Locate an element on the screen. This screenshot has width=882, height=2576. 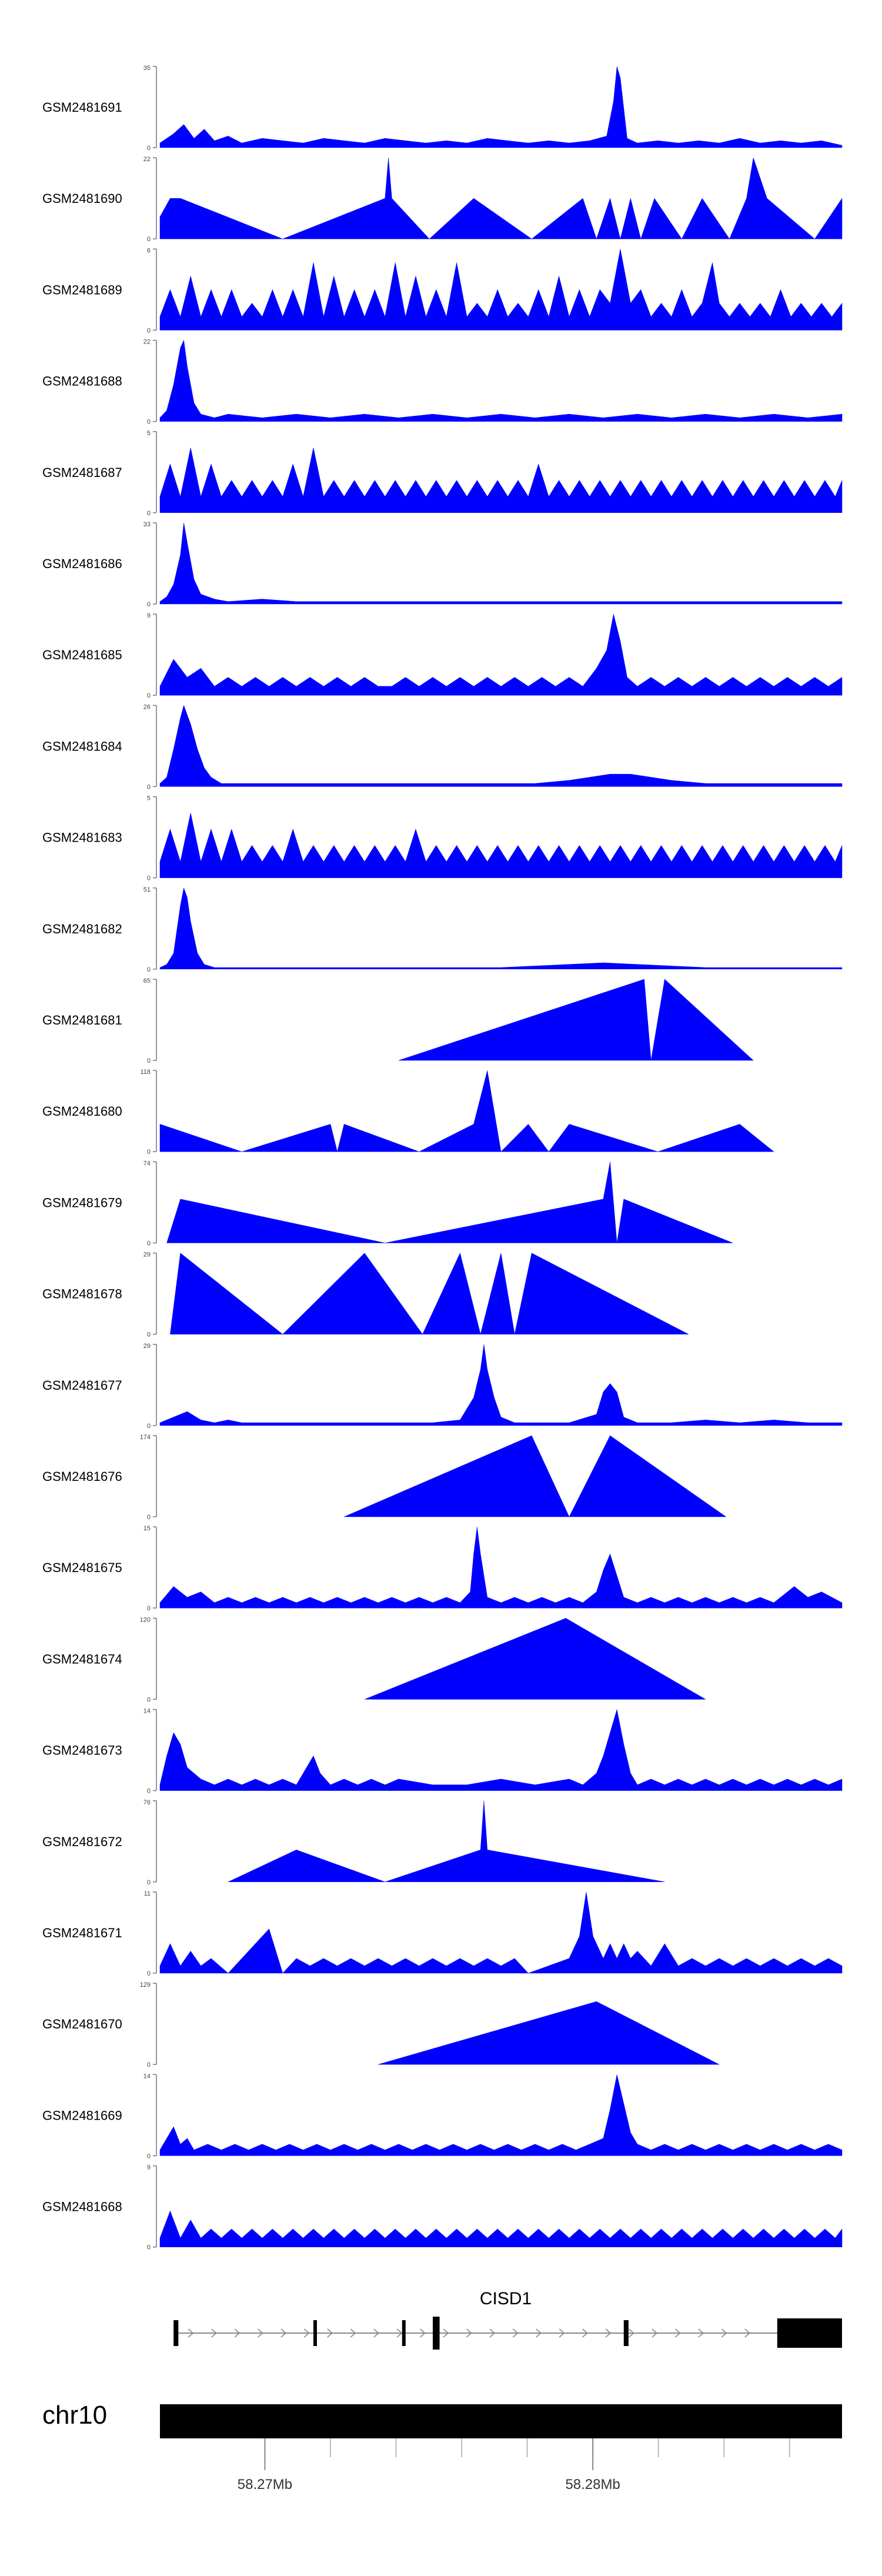
track-GSM2481673: GSM2481673 14 0 is located at coordinates (442, 1751).